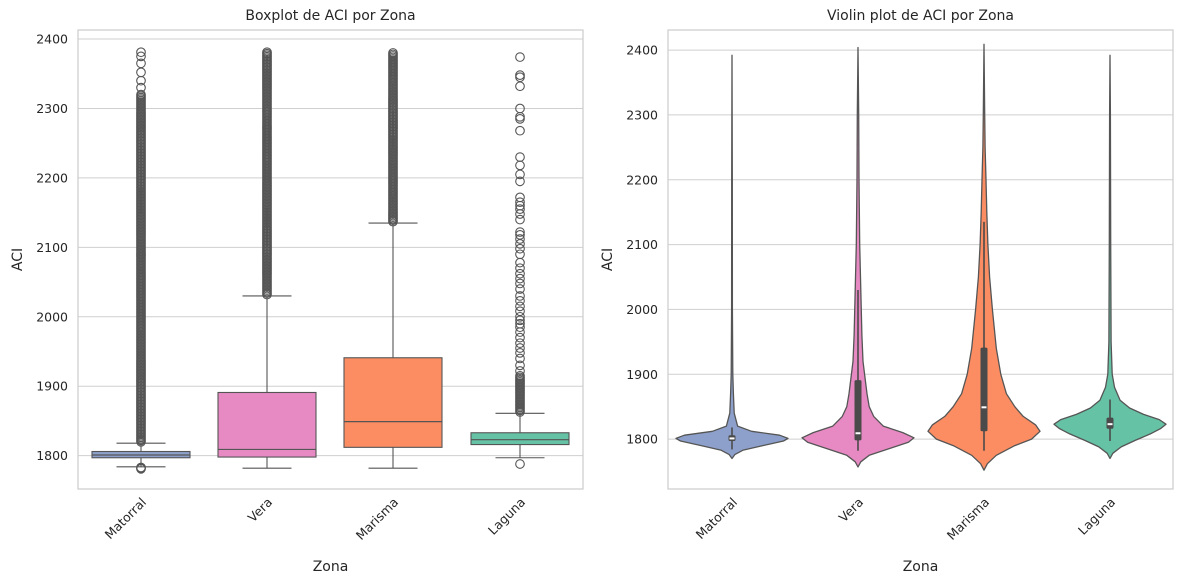  What do you see at coordinates (141, 260) in the screenshot?
I see `box-matorral` at bounding box center [141, 260].